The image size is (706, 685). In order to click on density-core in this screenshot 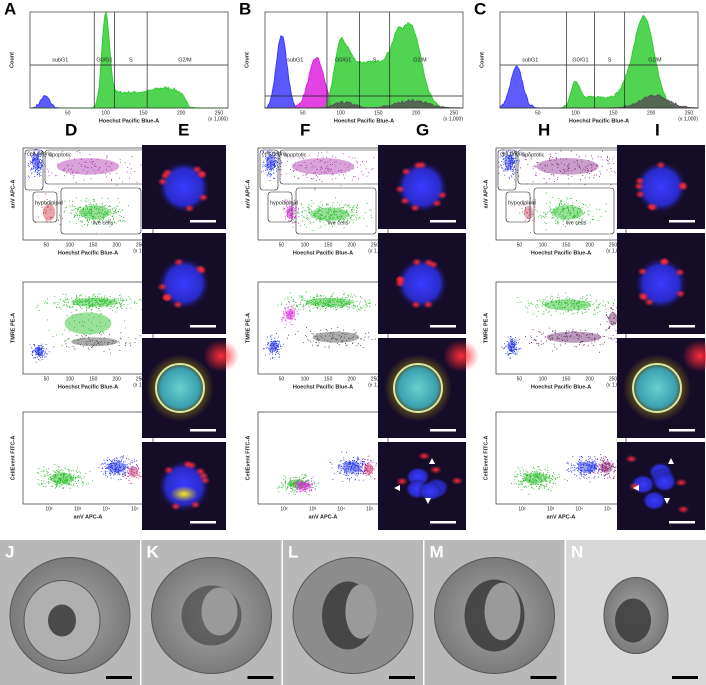, I will do `click(612, 318)`.